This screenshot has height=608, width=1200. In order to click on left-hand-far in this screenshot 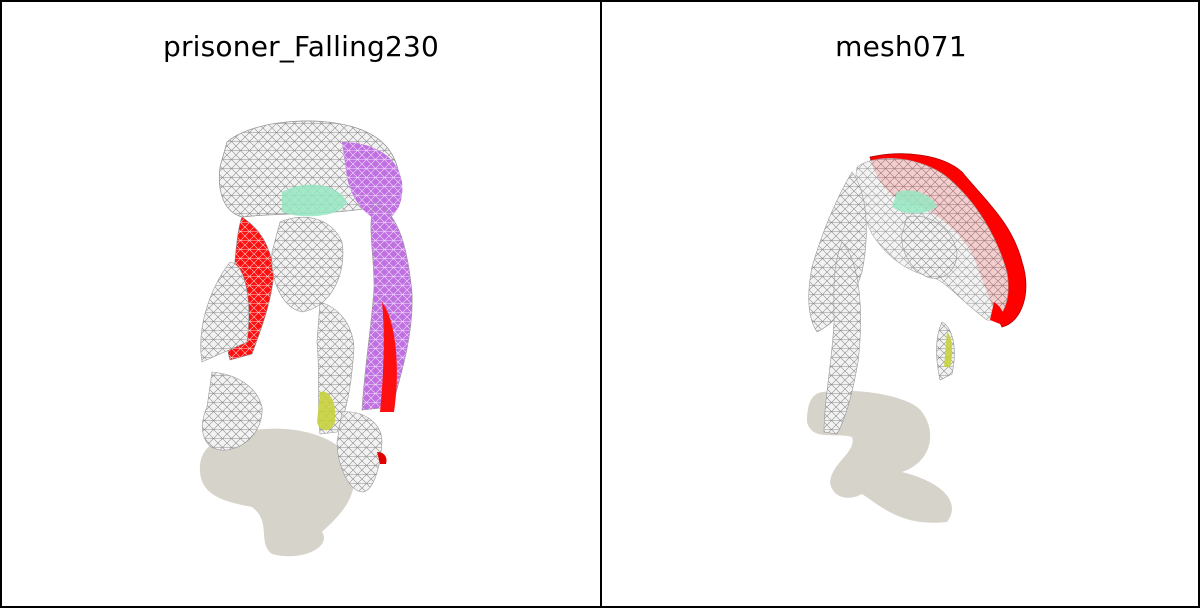, I will do `click(359, 452)`.